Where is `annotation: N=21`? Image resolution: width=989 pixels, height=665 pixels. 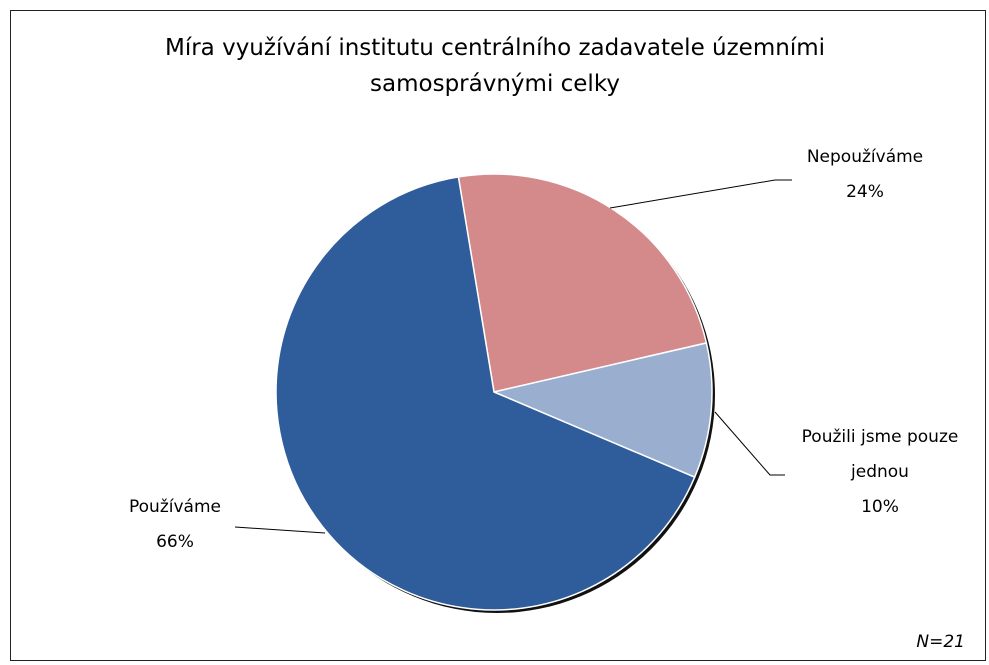
annotation: N=21 is located at coordinates (940, 642).